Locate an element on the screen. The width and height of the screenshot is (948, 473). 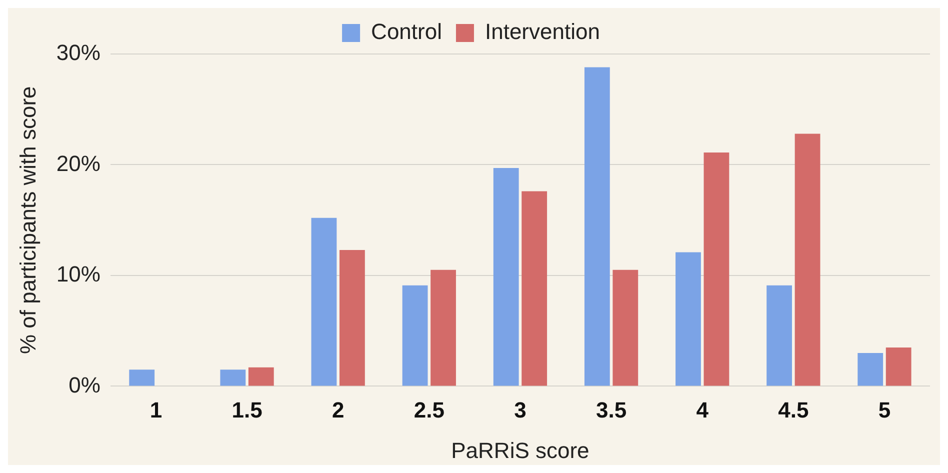
y-tick-label: 0% is located at coordinates (84, 385).